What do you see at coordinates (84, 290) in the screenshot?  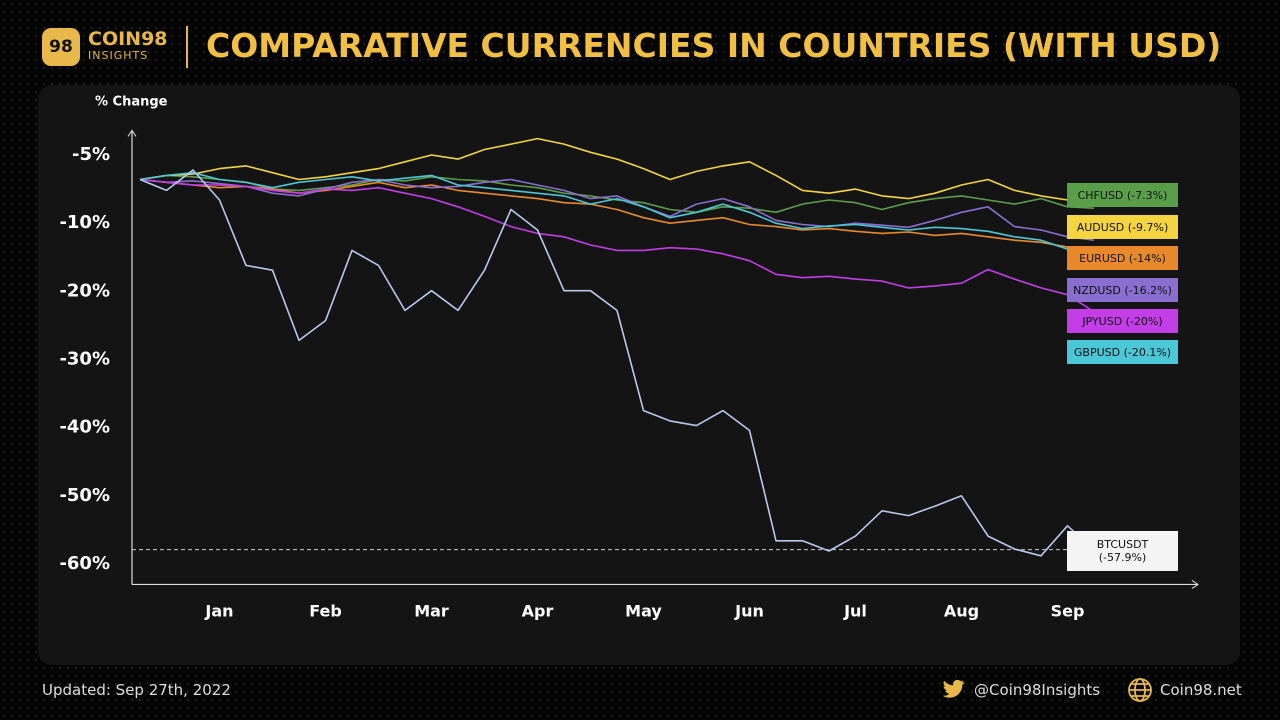 I see `y-tick-label: -20%` at bounding box center [84, 290].